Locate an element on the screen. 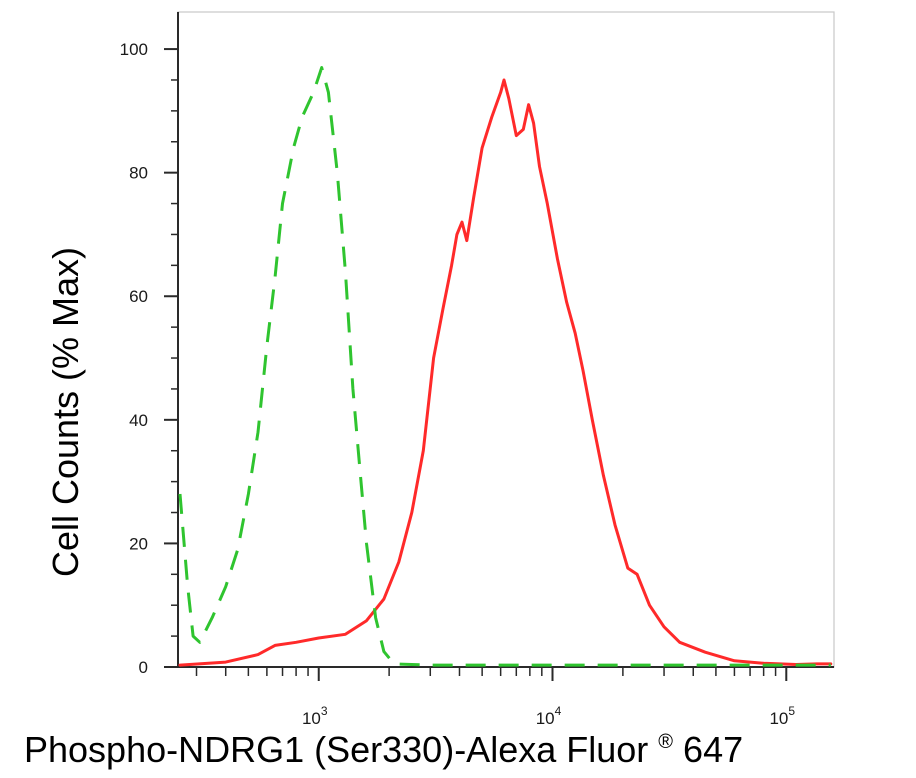 This screenshot has height=778, width=916. x-tick-label: 10⁴ is located at coordinates (549, 716).